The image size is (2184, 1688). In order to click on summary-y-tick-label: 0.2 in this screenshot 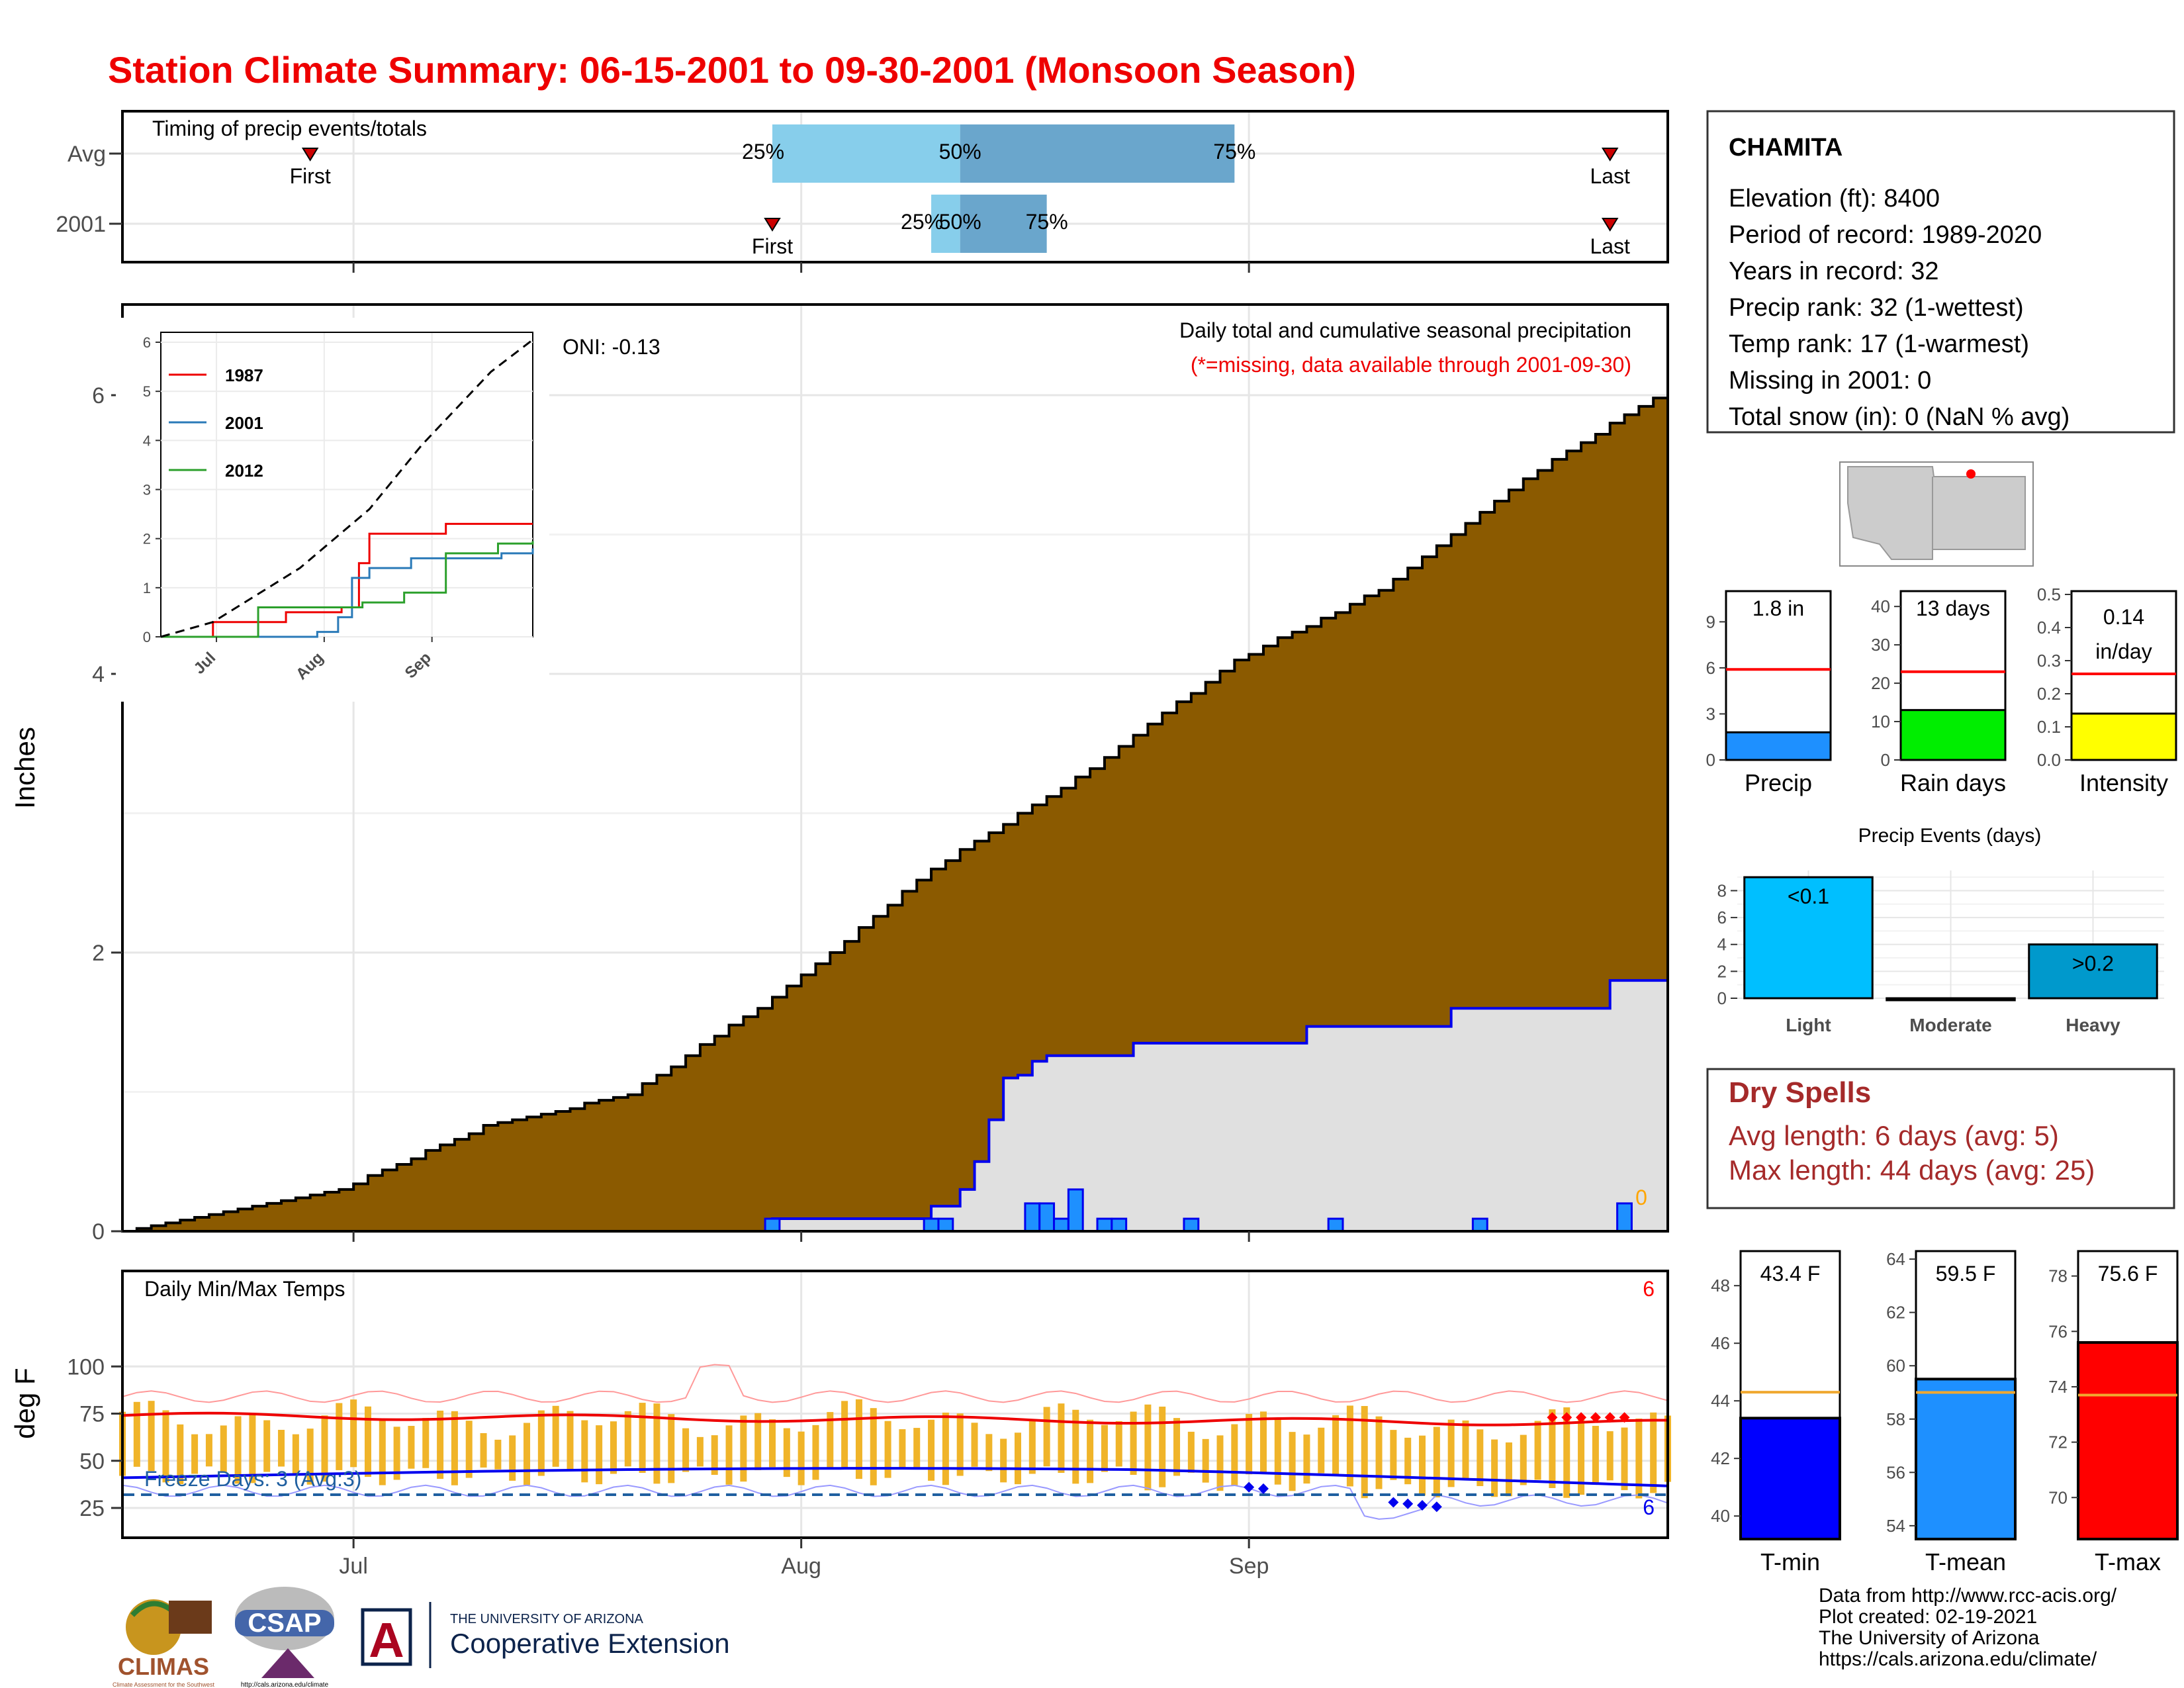, I will do `click(2049, 694)`.